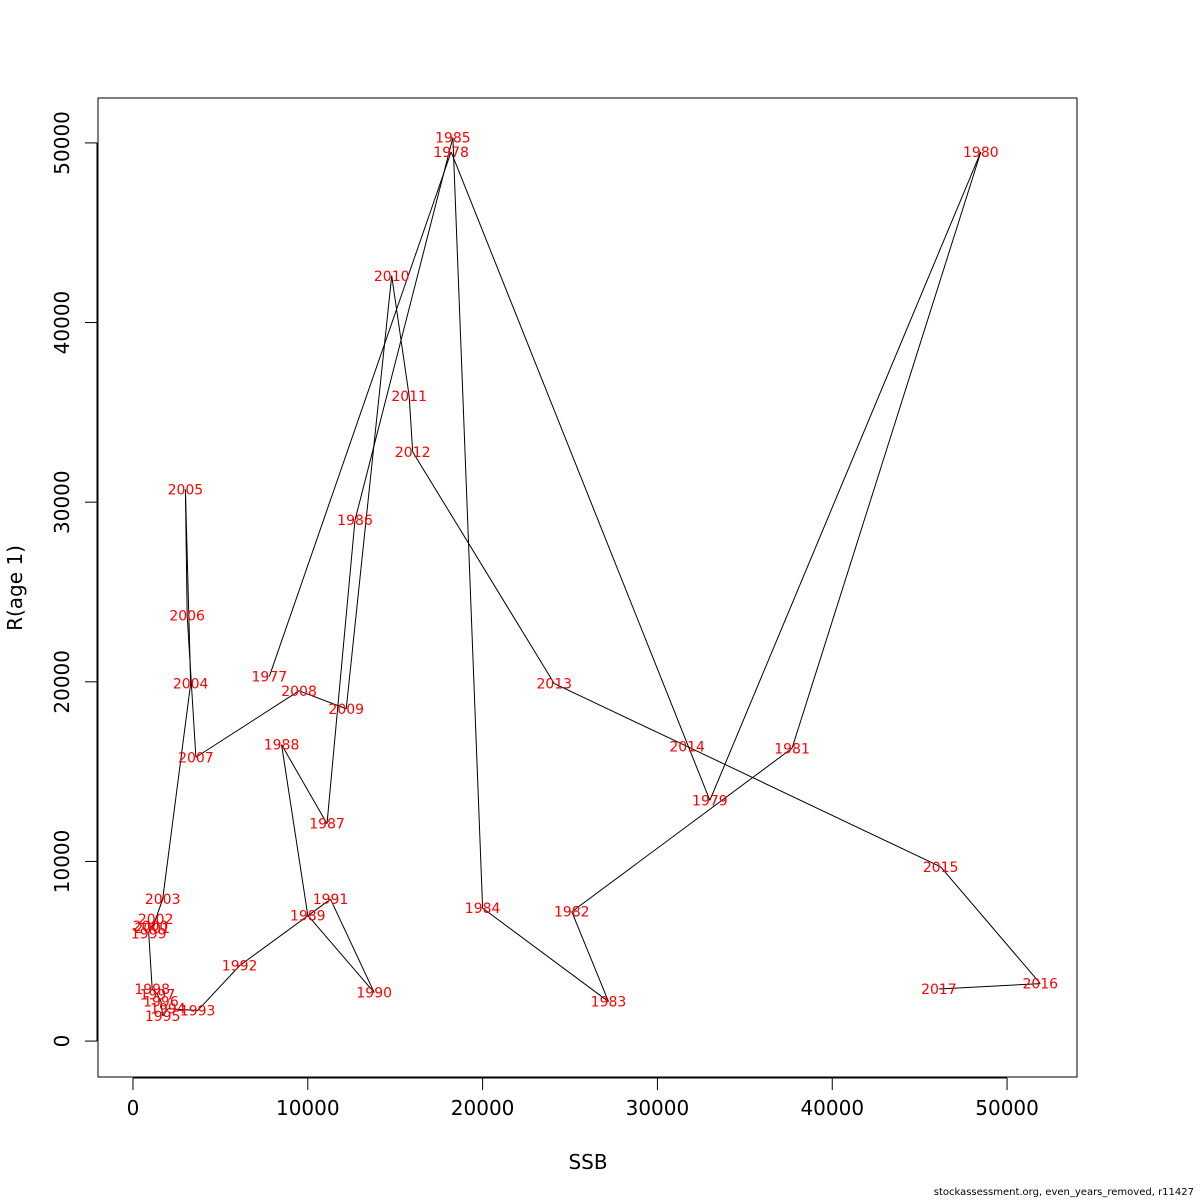 The height and width of the screenshot is (1200, 1200). Describe the element at coordinates (62, 682) in the screenshot. I see `y-tick-label: 20000` at that location.